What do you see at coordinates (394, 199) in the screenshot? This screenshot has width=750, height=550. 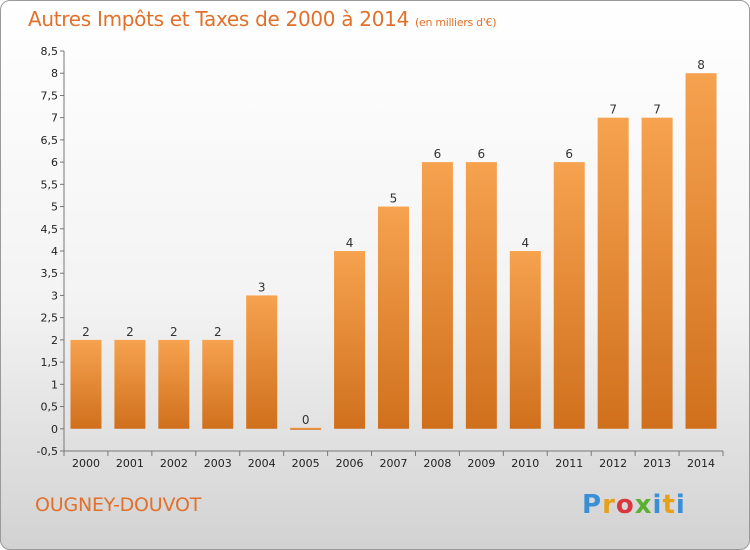 I see `bar-value-label: 5` at bounding box center [394, 199].